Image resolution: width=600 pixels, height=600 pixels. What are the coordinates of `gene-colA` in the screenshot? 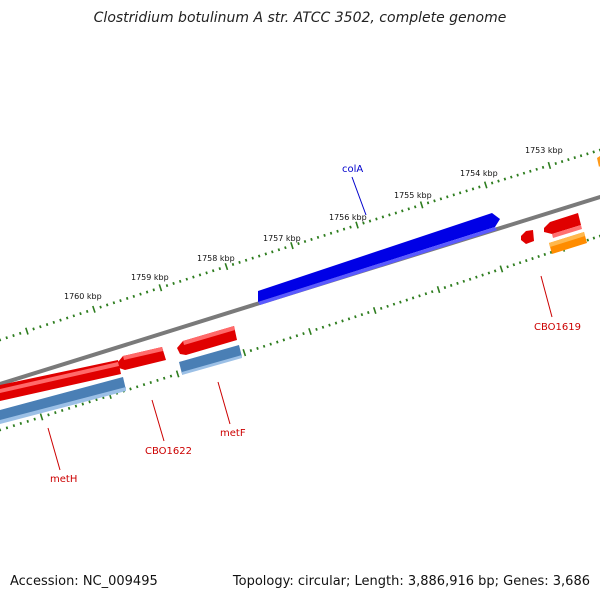 It's located at (379, 257).